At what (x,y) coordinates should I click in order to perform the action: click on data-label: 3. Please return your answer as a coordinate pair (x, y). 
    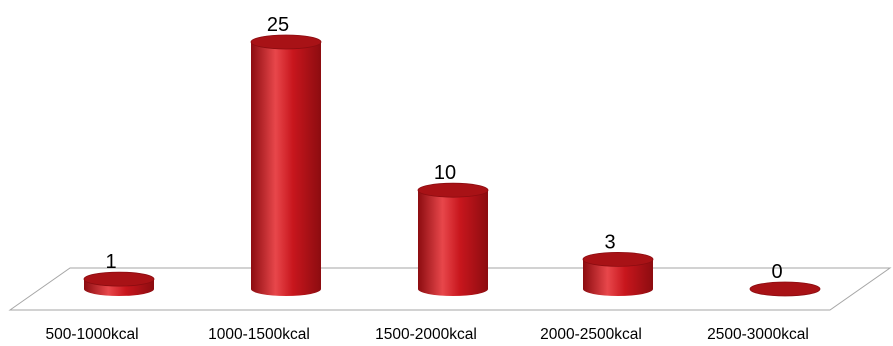
    Looking at the image, I should click on (609, 242).